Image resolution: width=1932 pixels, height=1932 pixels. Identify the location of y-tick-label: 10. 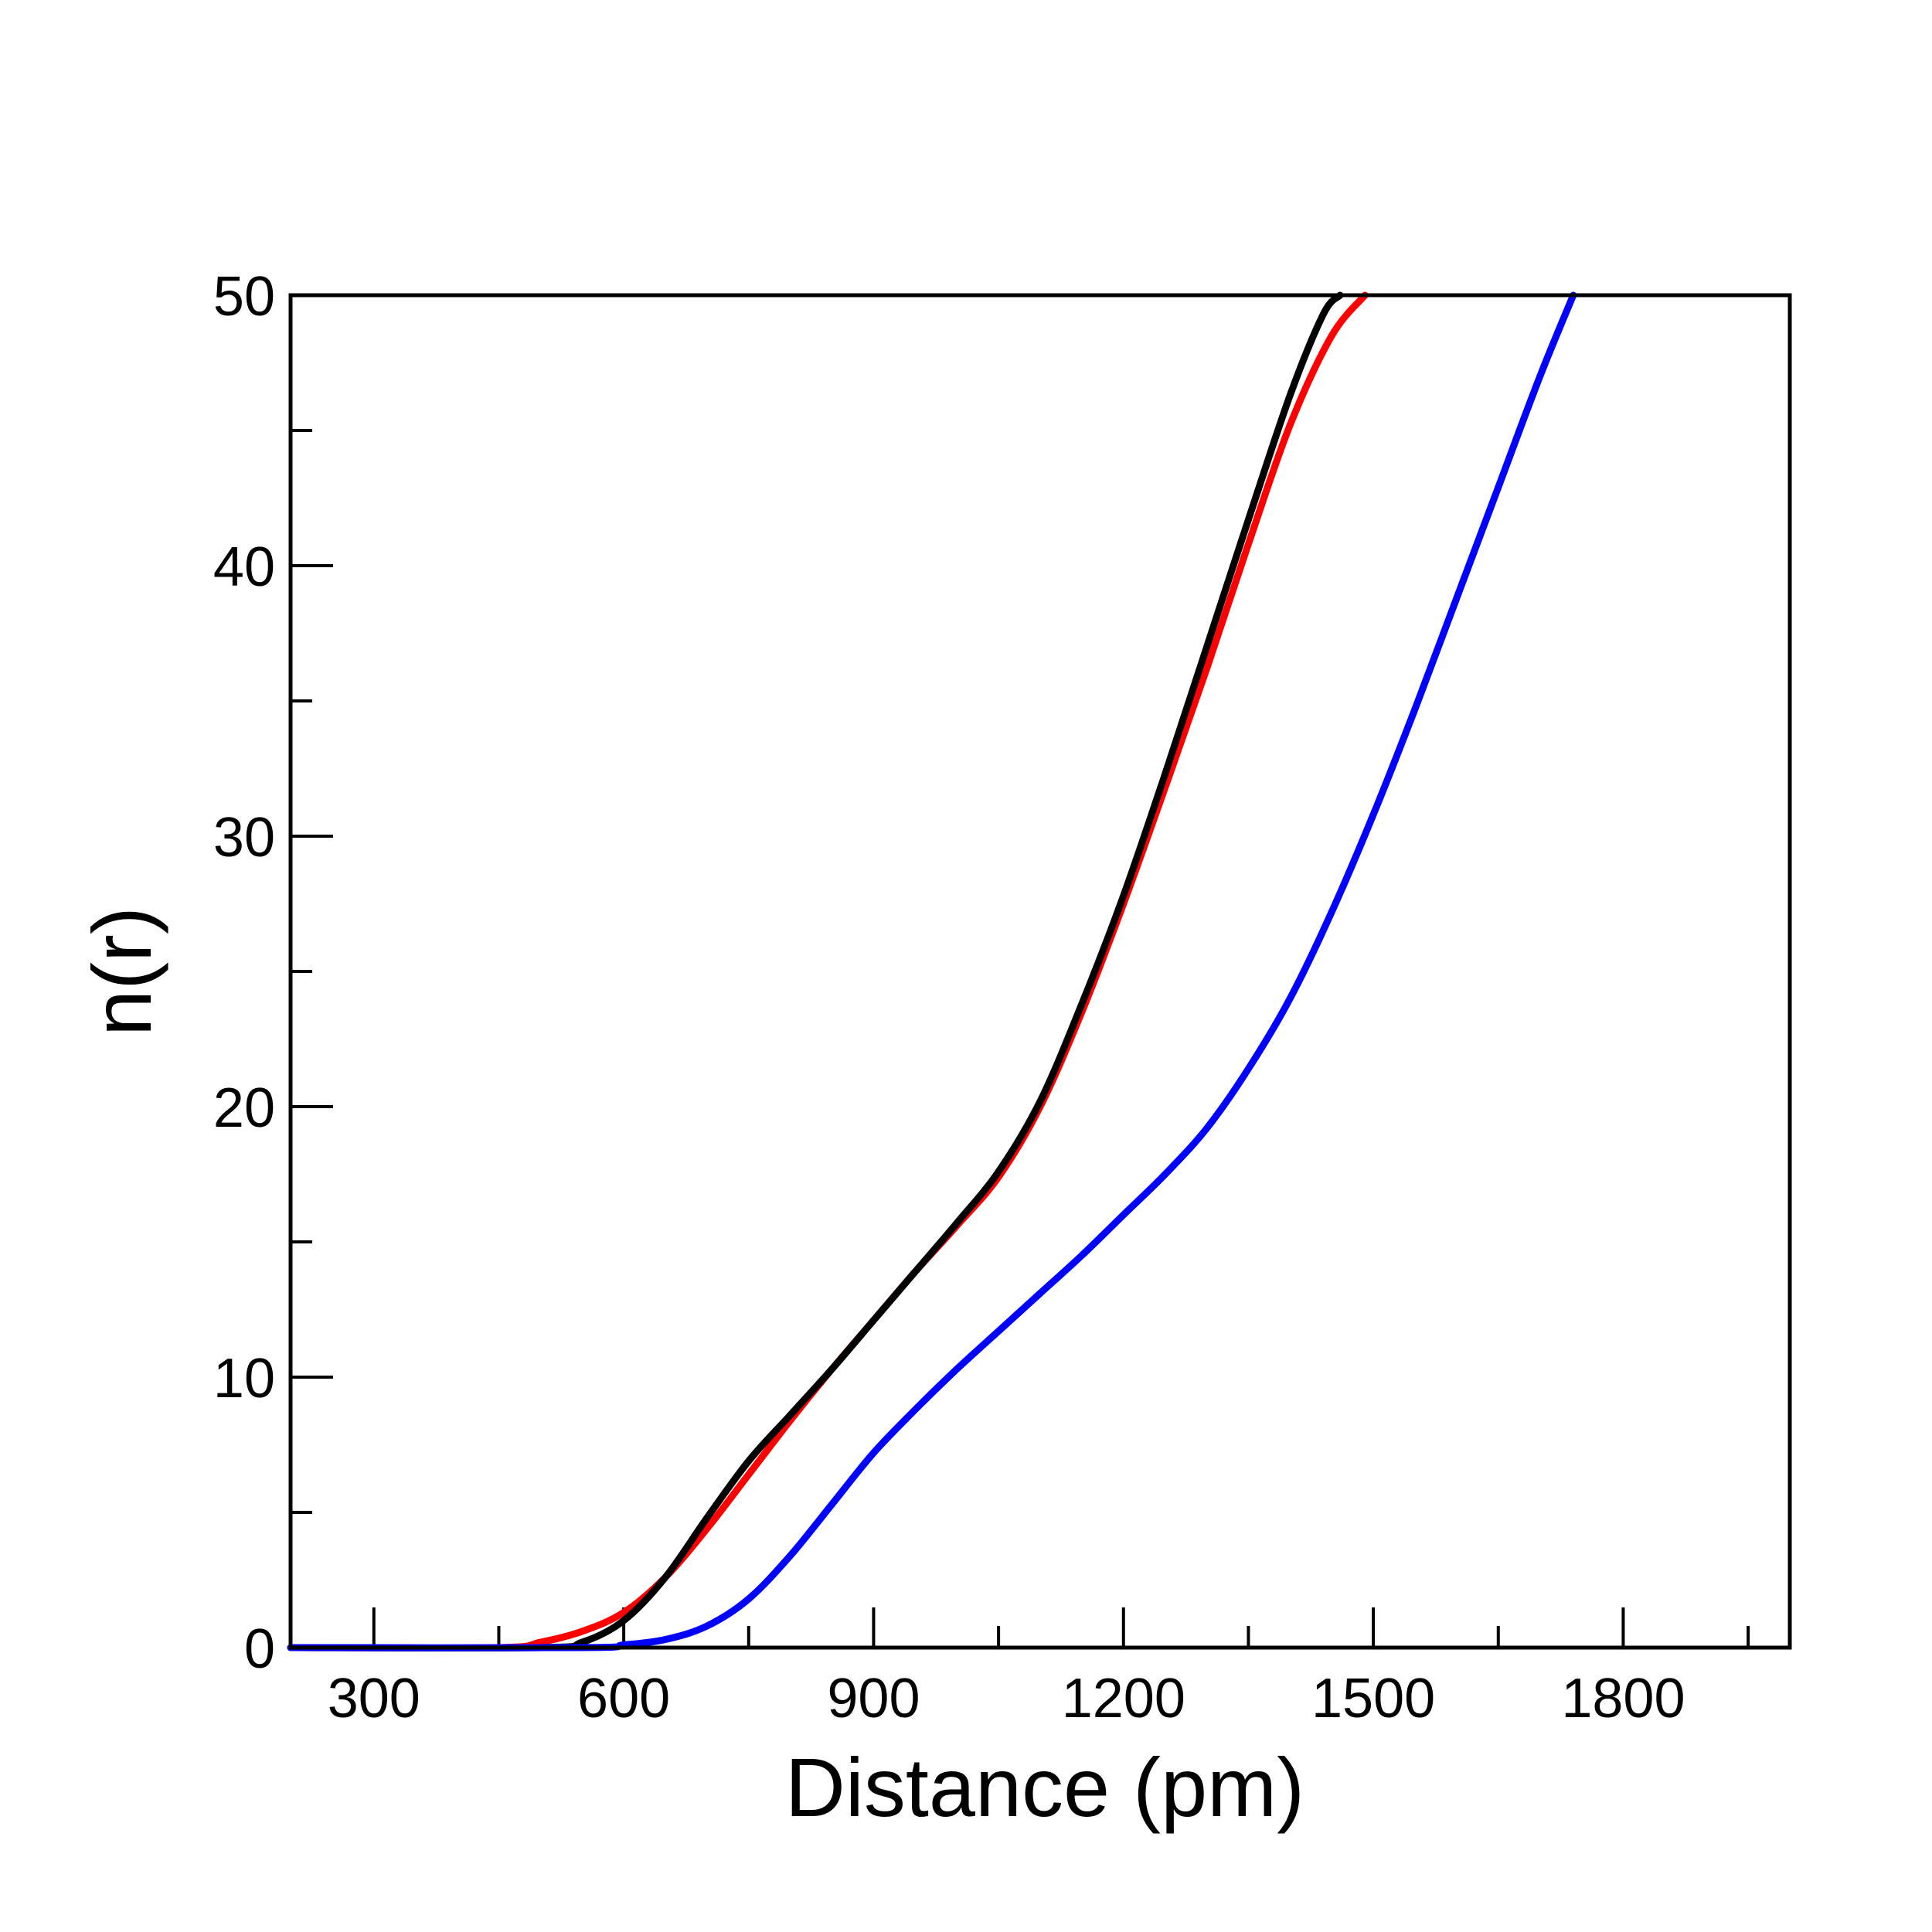
(244, 1379).